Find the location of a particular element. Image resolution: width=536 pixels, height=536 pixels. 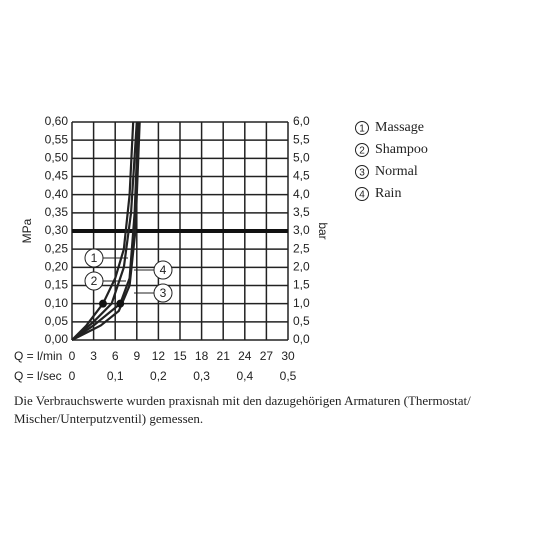

legend-number: 4 is located at coordinates (362, 195).